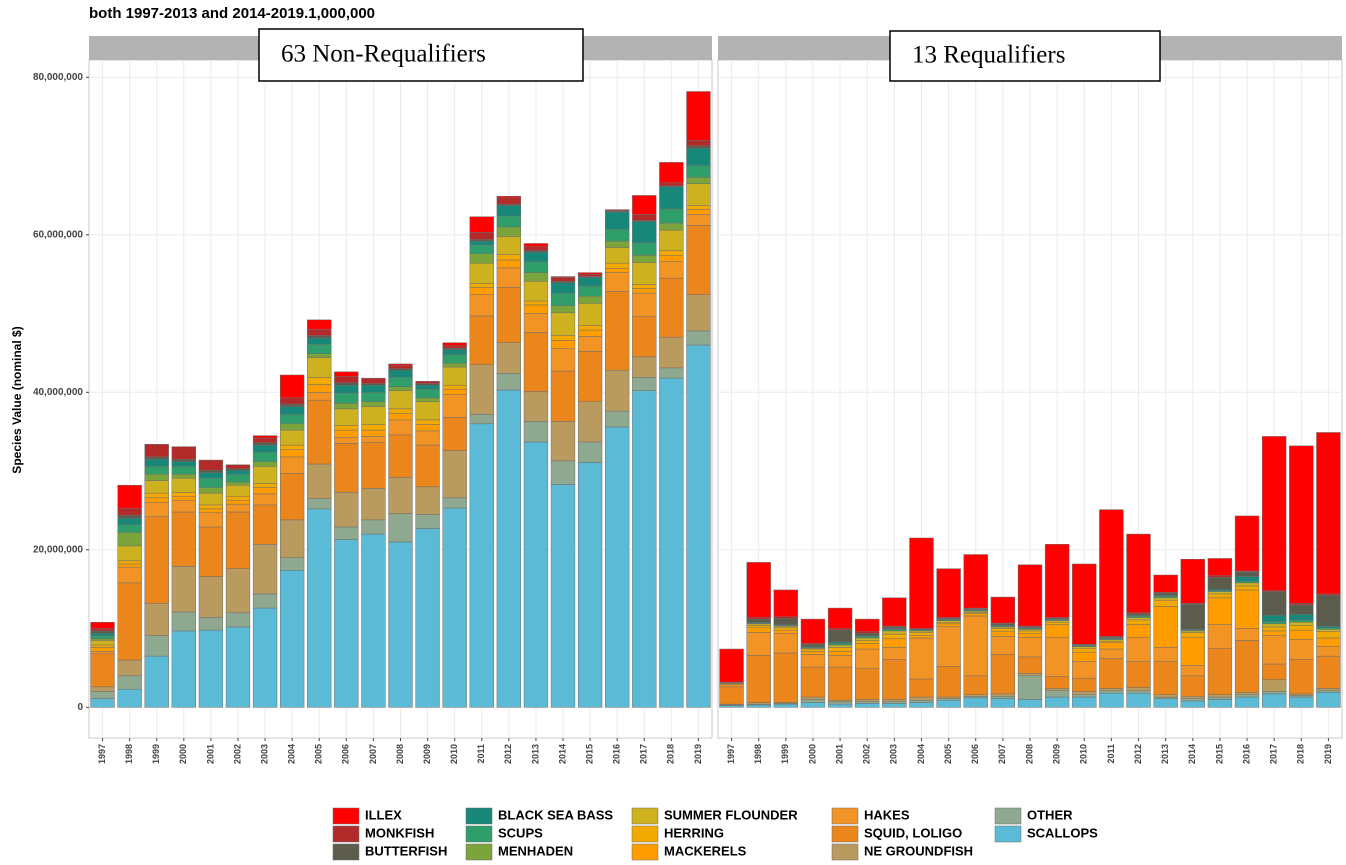 Image resolution: width=1346 pixels, height=865 pixels. What do you see at coordinates (1246, 754) in the screenshot?
I see `x-tick-label: 2016` at bounding box center [1246, 754].